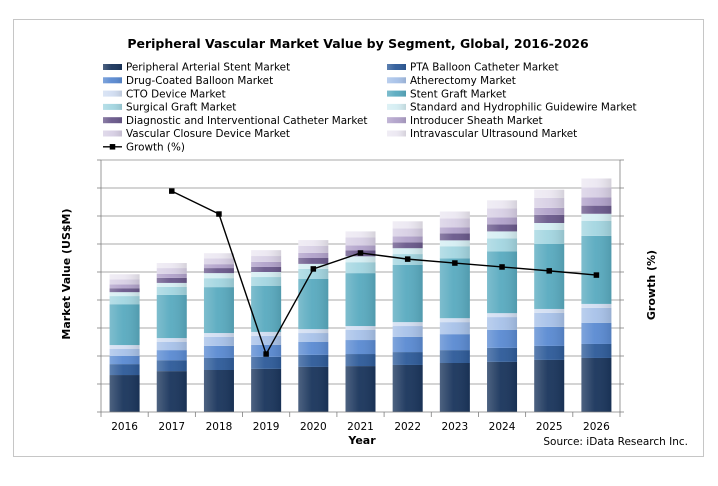 Image resolution: width=718 pixels, height=486 pixels. Describe the element at coordinates (458, 94) in the screenshot. I see `legend-label: Stent Graft Market` at that location.